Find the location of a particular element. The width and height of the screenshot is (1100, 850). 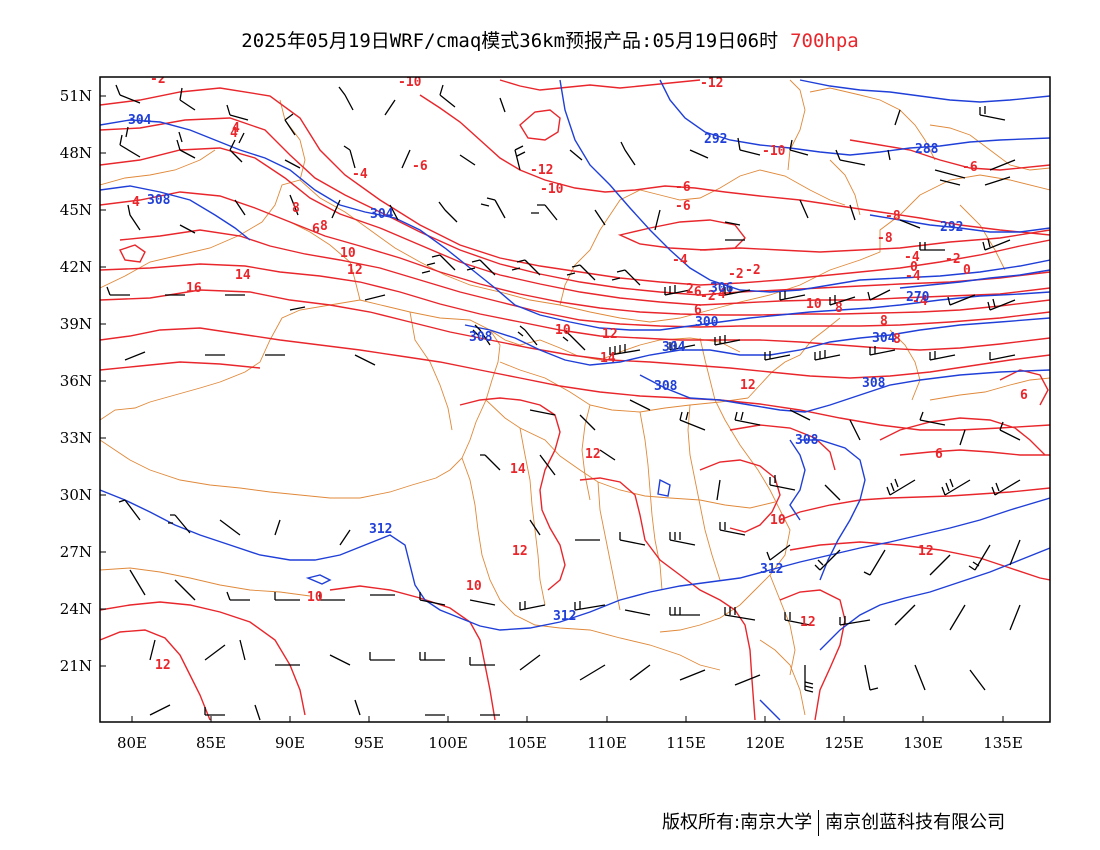

y-tick-label: 36N is located at coordinates (76, 381).